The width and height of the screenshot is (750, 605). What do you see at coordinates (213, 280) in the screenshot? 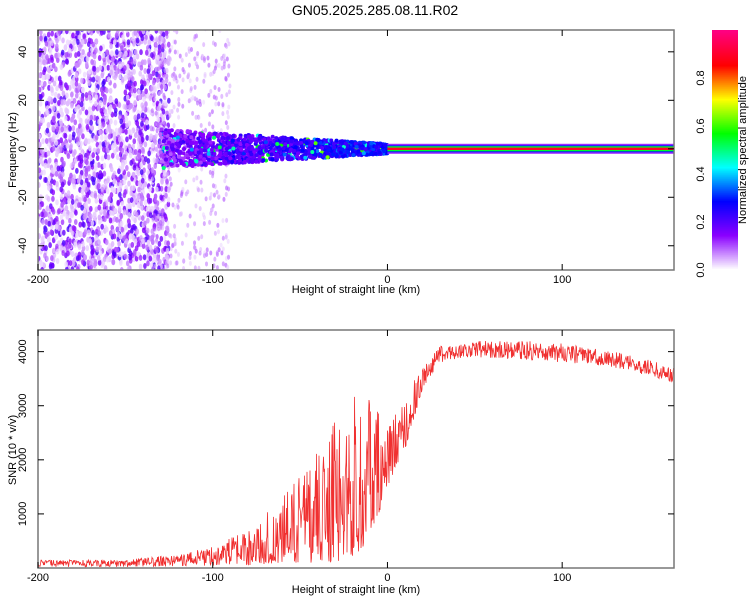
I see `x-tick-label: -100` at bounding box center [213, 280].